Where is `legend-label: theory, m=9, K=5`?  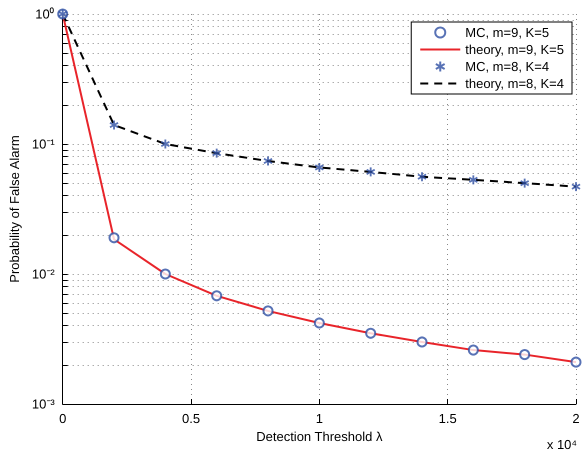 legend-label: theory, m=9, K=5 is located at coordinates (514, 49).